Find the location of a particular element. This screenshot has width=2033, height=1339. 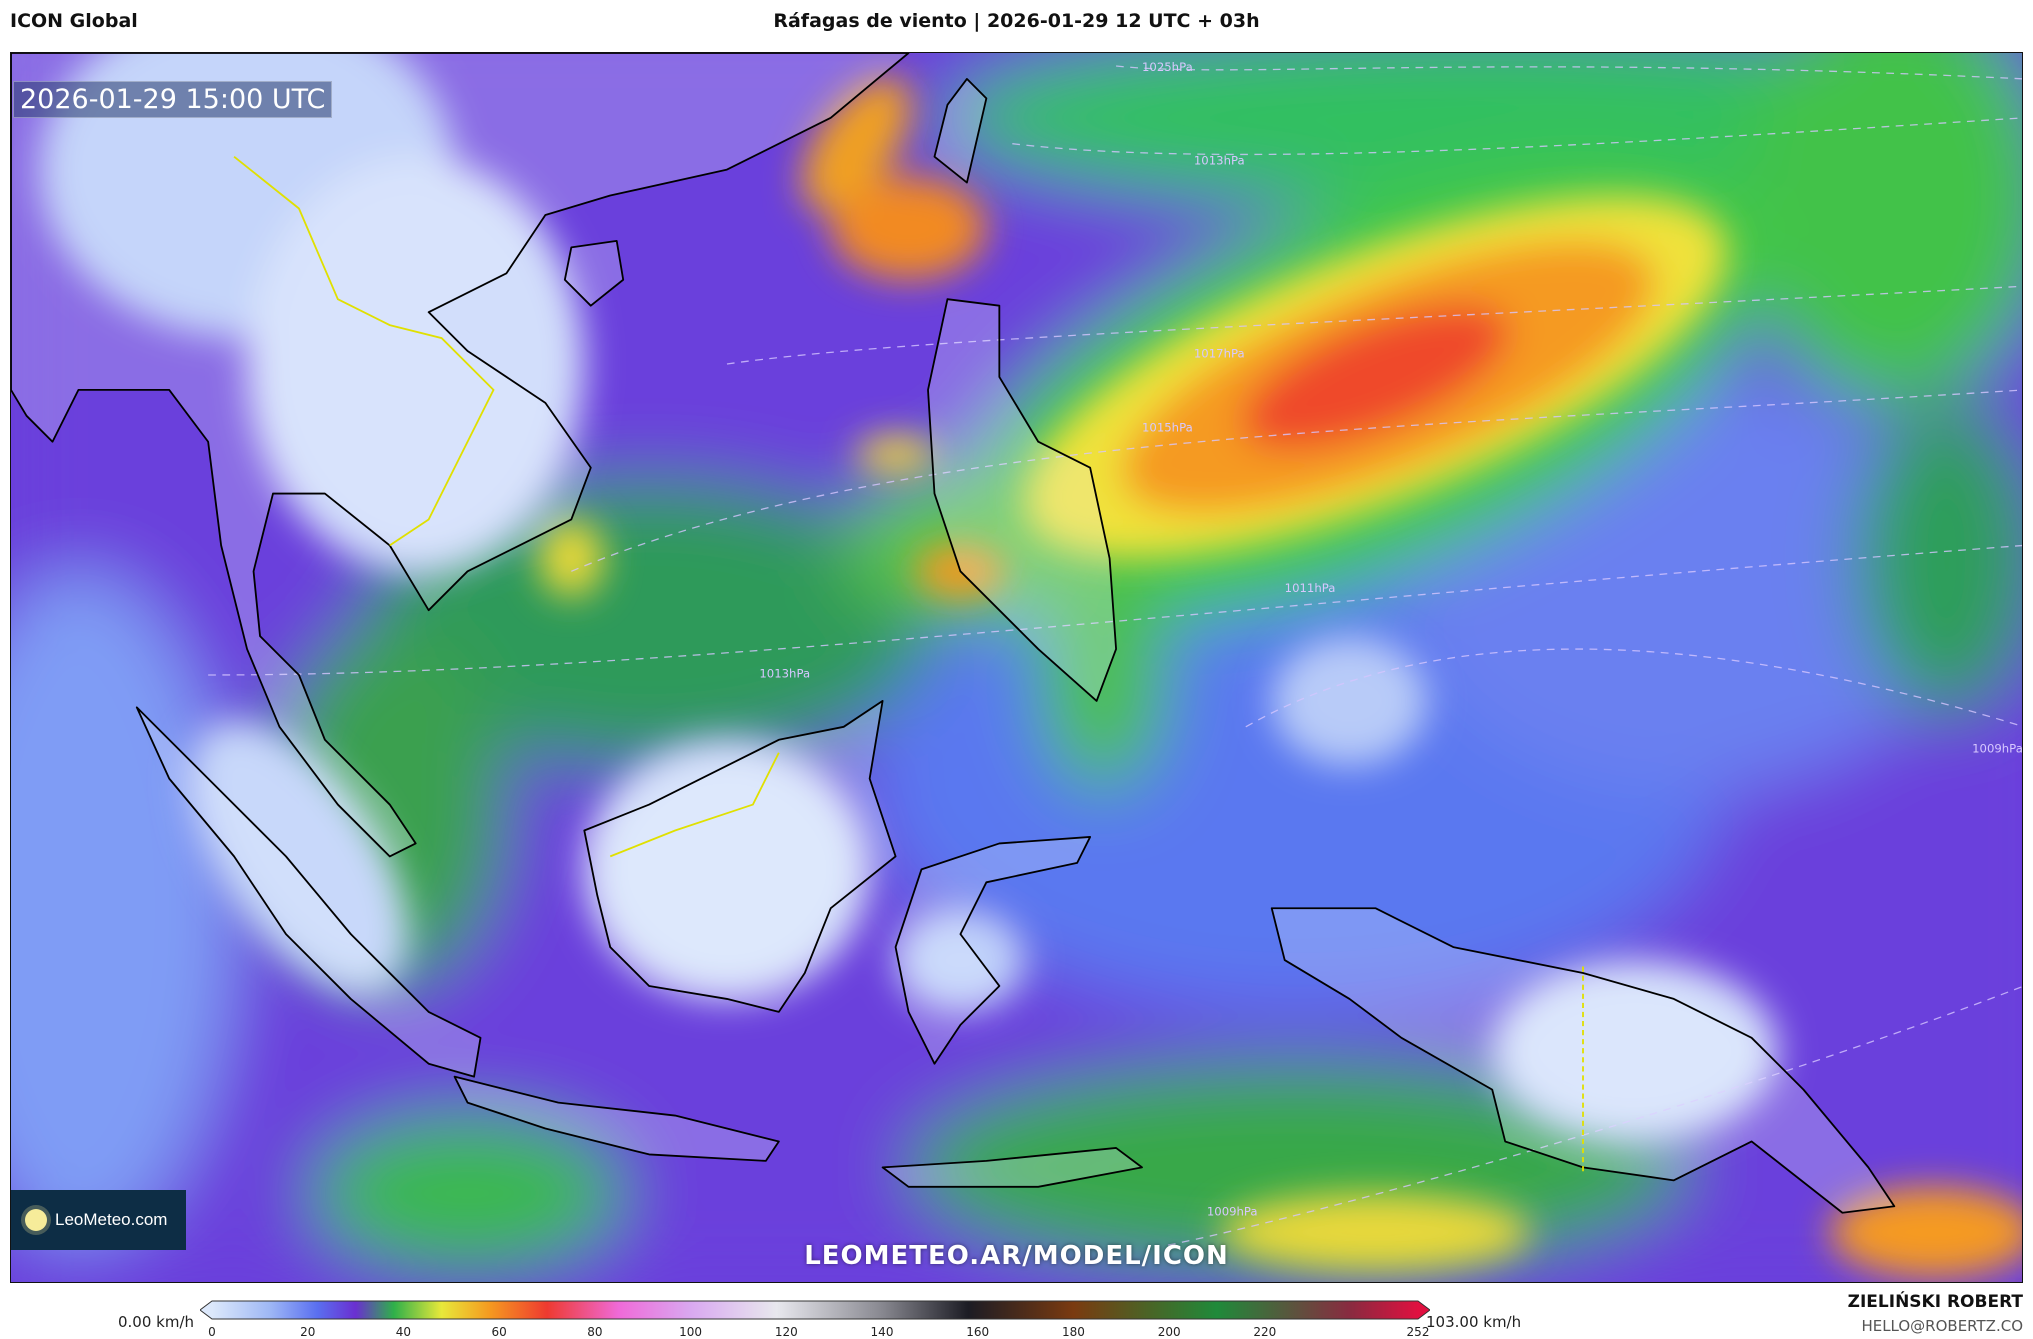

colorbar-tick-label: 140 is located at coordinates (882, 1332).